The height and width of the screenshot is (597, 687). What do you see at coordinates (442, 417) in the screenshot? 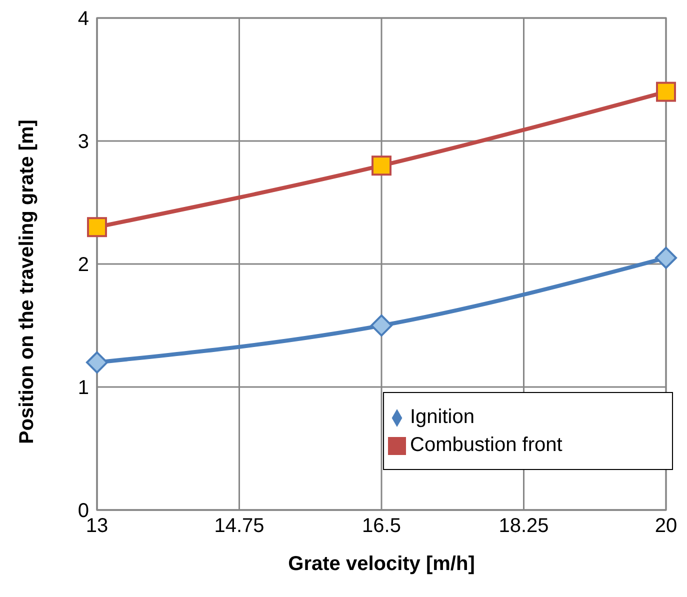
I see `legend-label: Ignition` at bounding box center [442, 417].